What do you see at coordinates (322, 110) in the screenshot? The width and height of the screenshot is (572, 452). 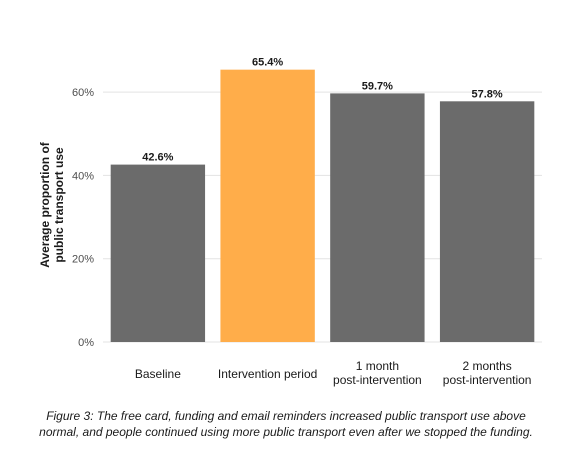 I see `value-labels: 42.6% 65.4% 59.7% 57.8%` at bounding box center [322, 110].